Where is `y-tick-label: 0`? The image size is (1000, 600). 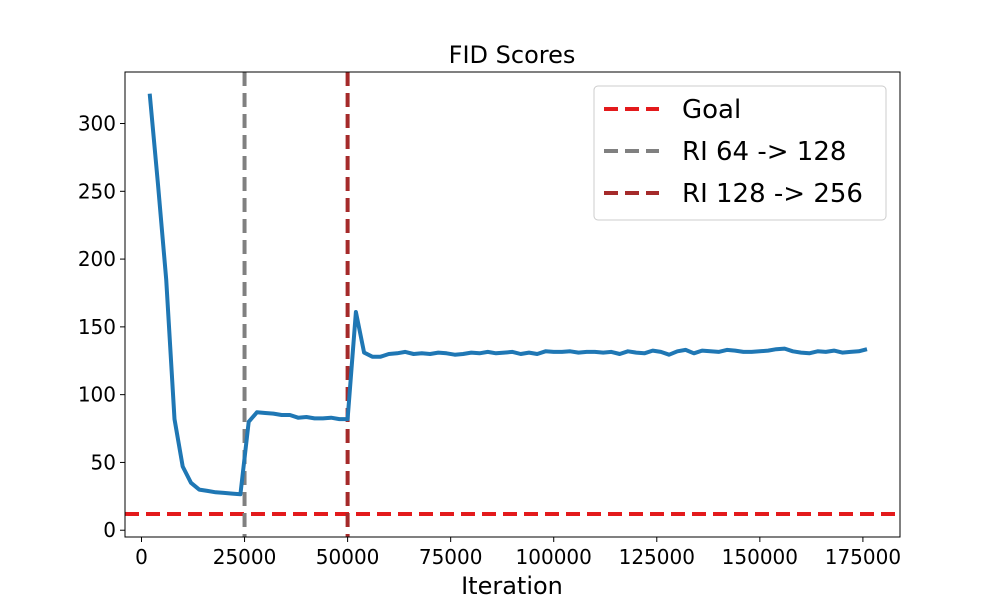
y-tick-label: 0 is located at coordinates (109, 530).